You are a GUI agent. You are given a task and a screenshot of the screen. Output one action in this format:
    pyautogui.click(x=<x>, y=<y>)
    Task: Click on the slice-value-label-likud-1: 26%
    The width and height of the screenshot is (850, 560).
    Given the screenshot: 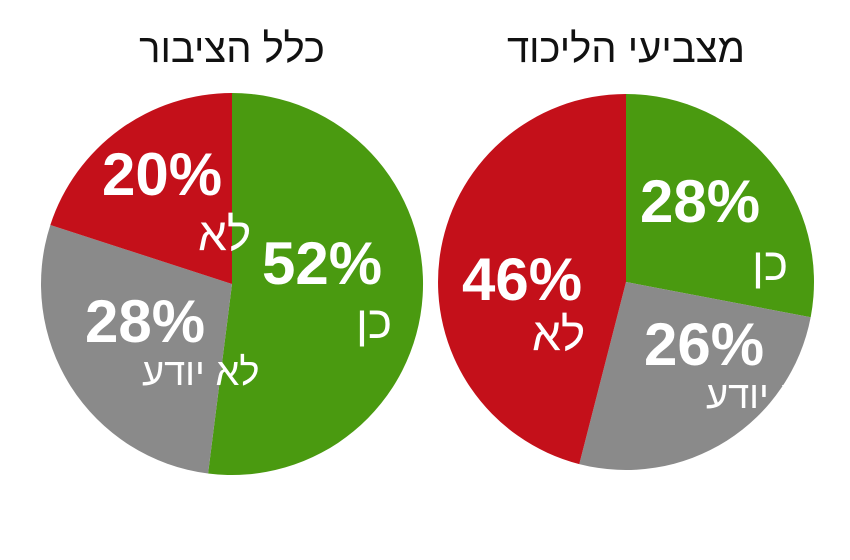 What is the action you would take?
    pyautogui.click(x=704, y=344)
    